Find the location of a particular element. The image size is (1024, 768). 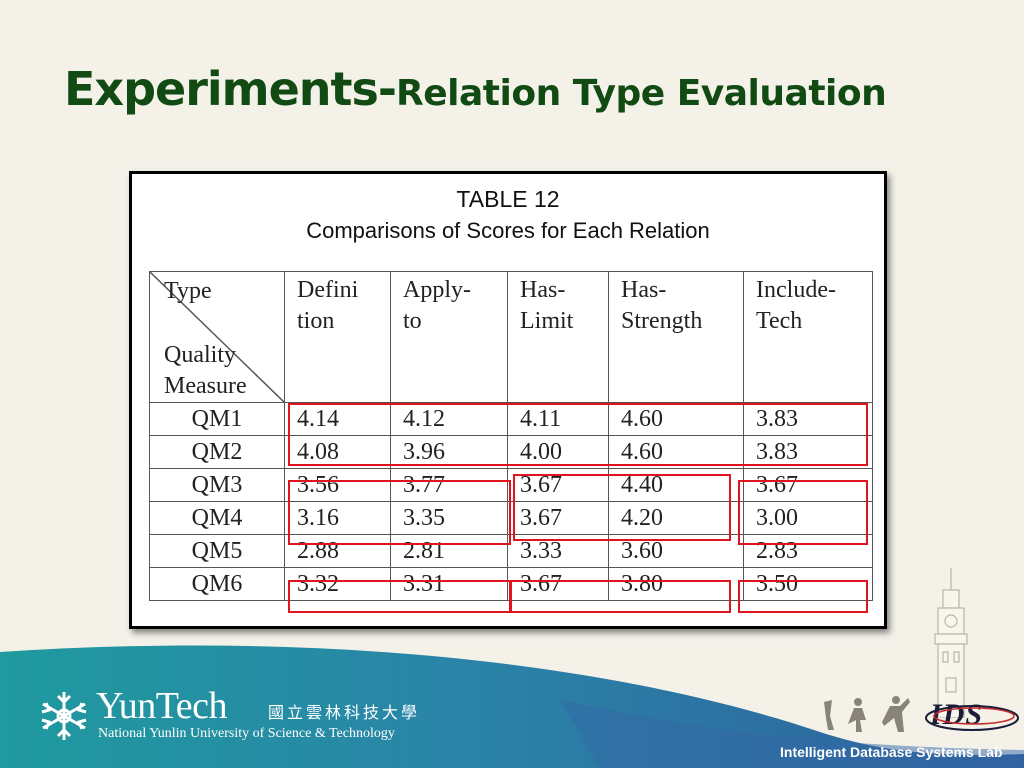

column-header-has-limit: Has- Limit is located at coordinates (558, 337).